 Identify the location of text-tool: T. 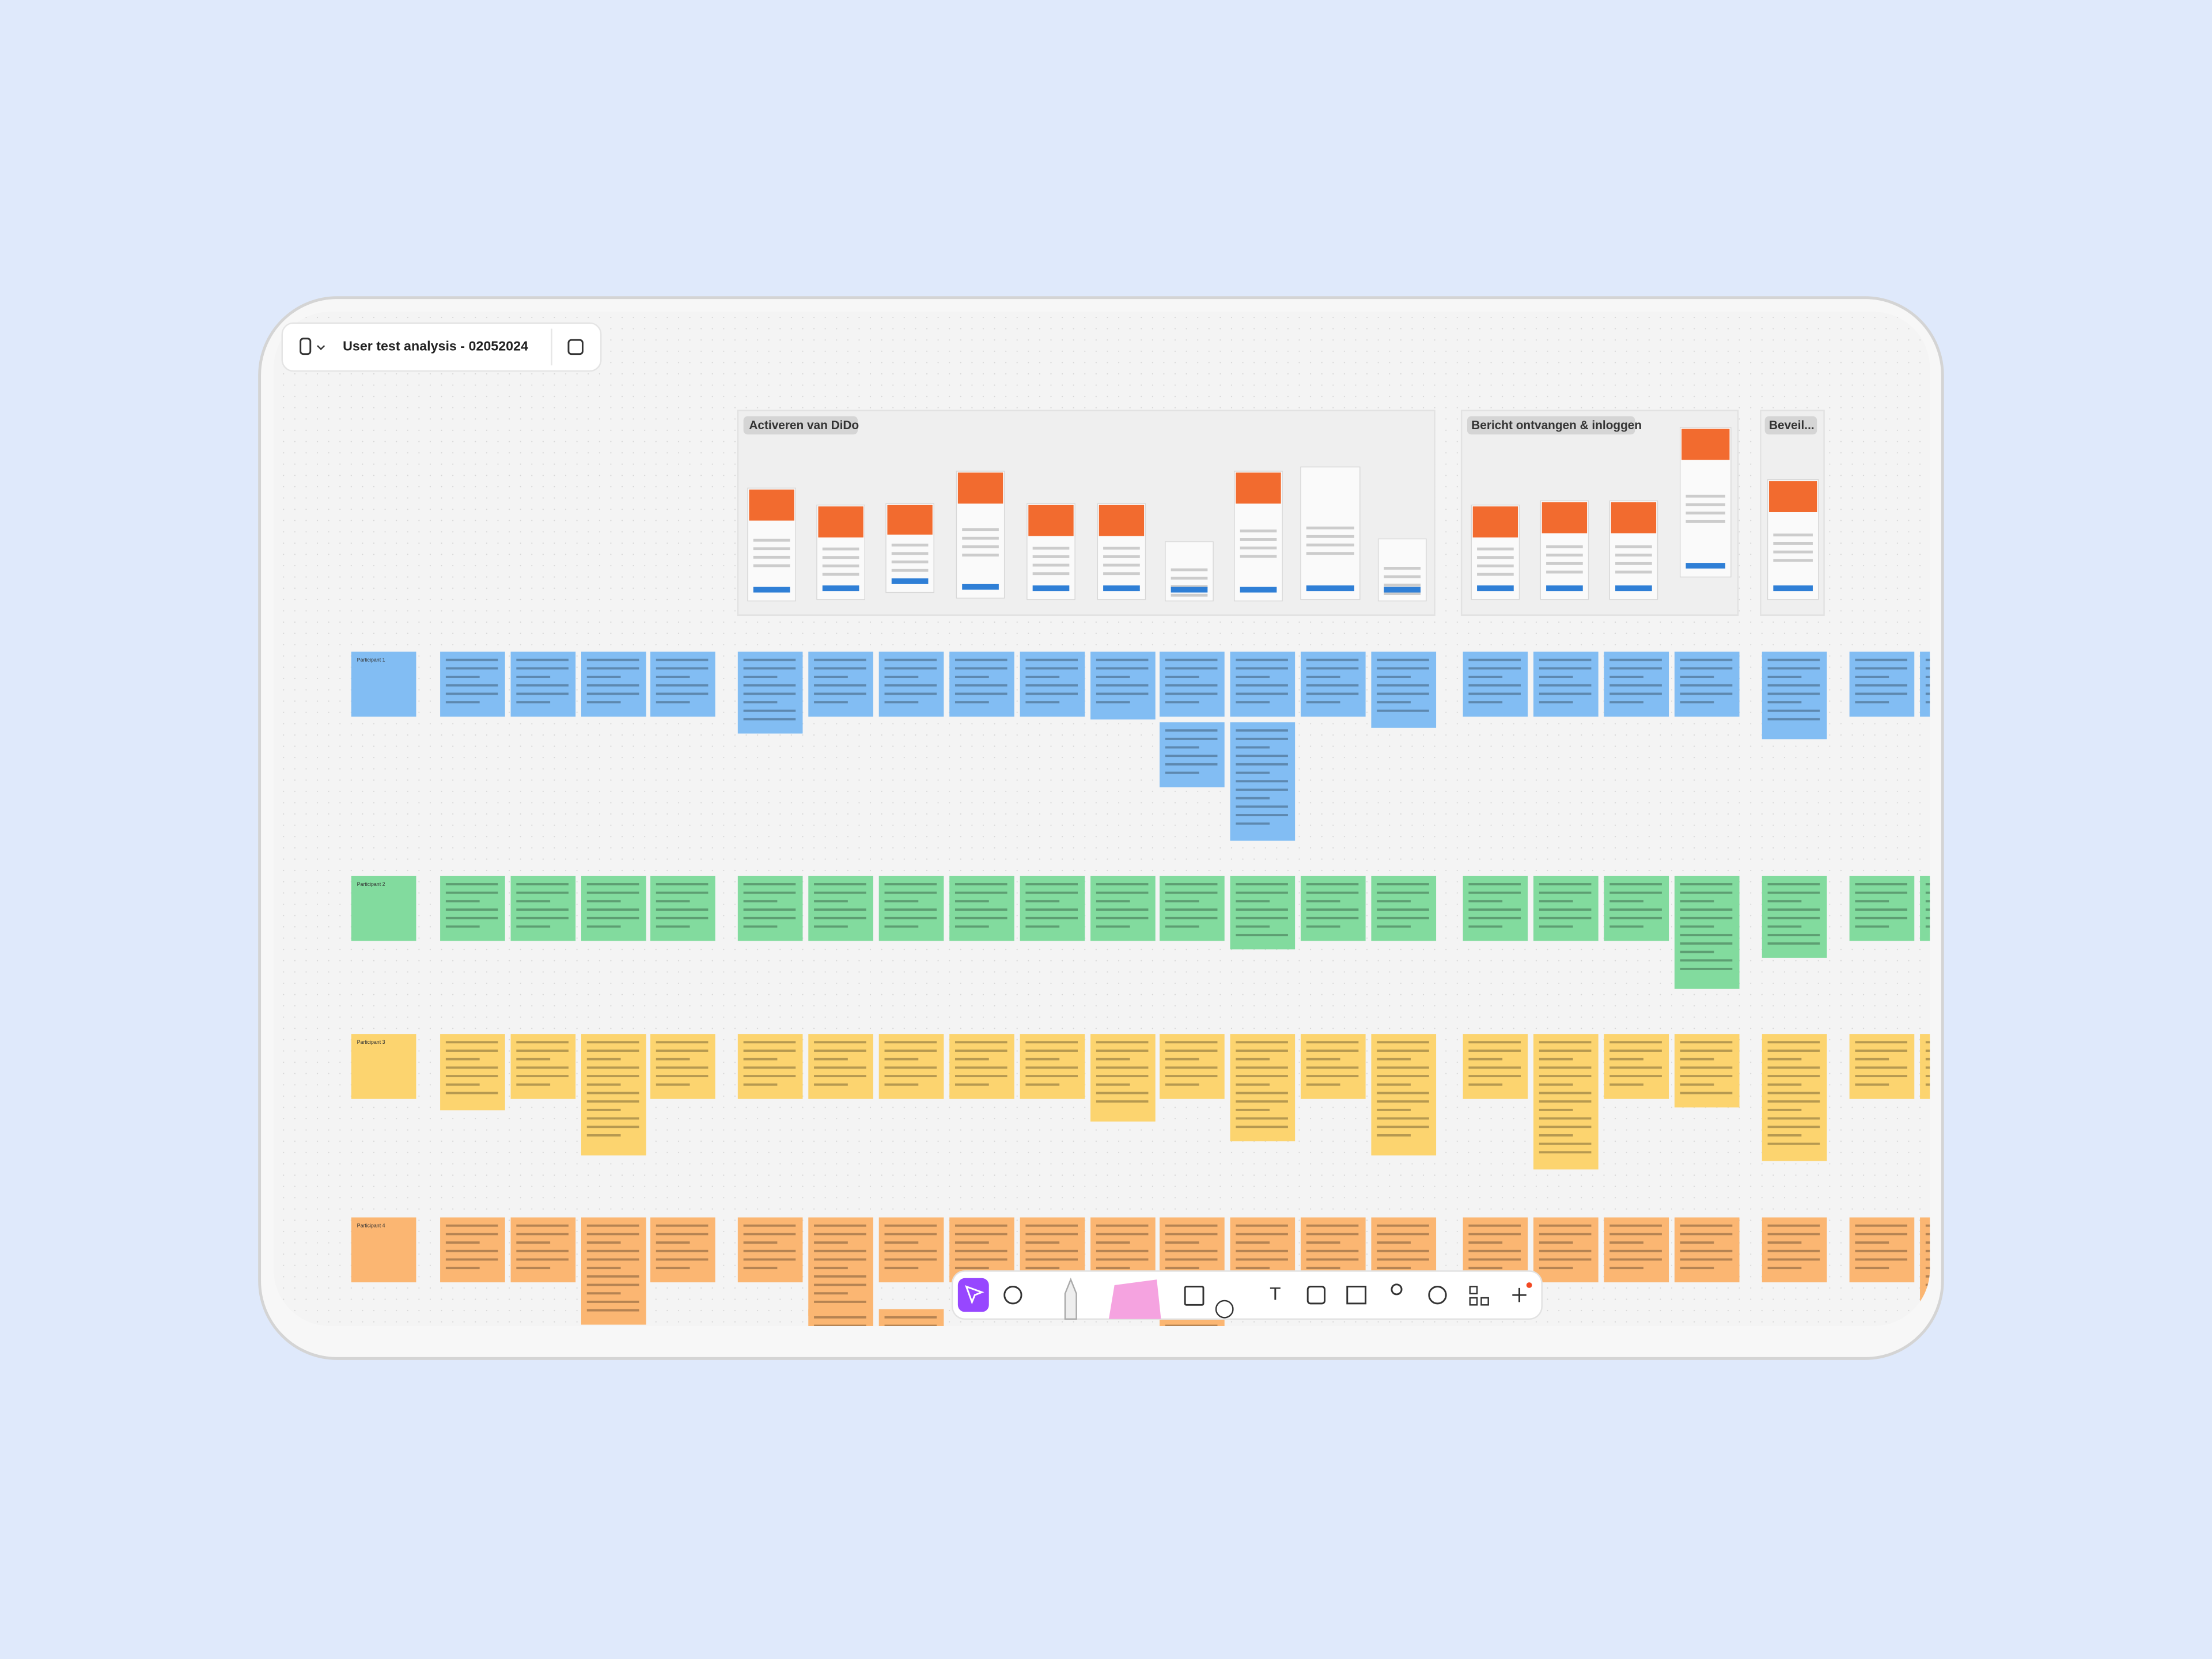
(1275, 1293).